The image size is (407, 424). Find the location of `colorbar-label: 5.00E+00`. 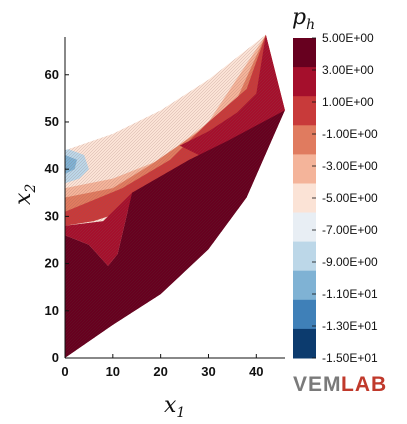

colorbar-label: 5.00E+00 is located at coordinates (348, 38).